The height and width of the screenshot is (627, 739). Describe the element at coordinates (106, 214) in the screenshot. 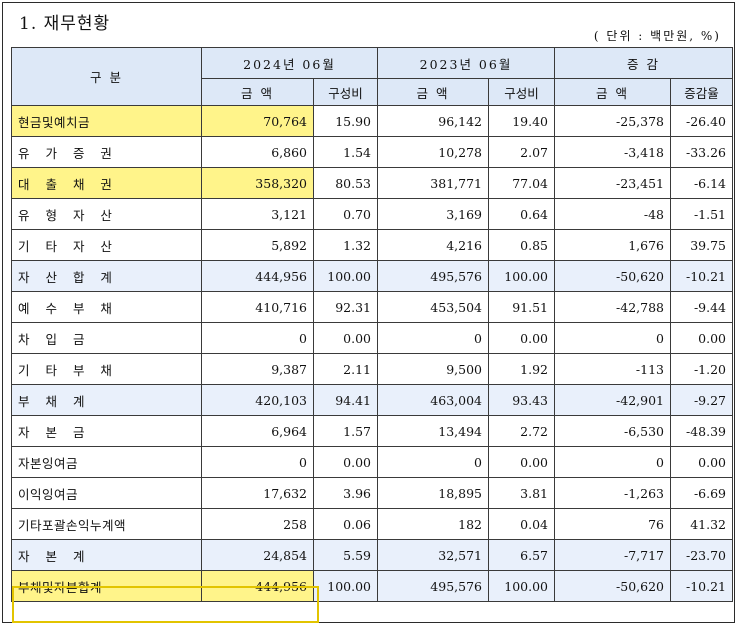

I see `row-label: 유 형 자 산` at that location.